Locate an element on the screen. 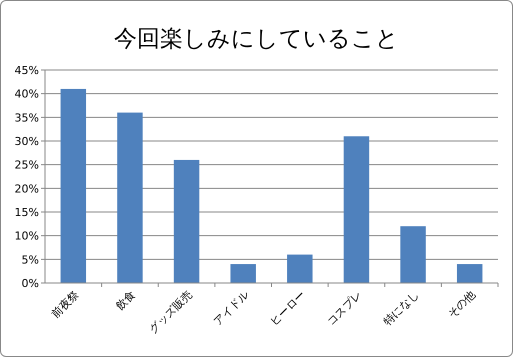 The height and width of the screenshot is (357, 513). chart-title: 今回楽しみにしていること is located at coordinates (256, 39).